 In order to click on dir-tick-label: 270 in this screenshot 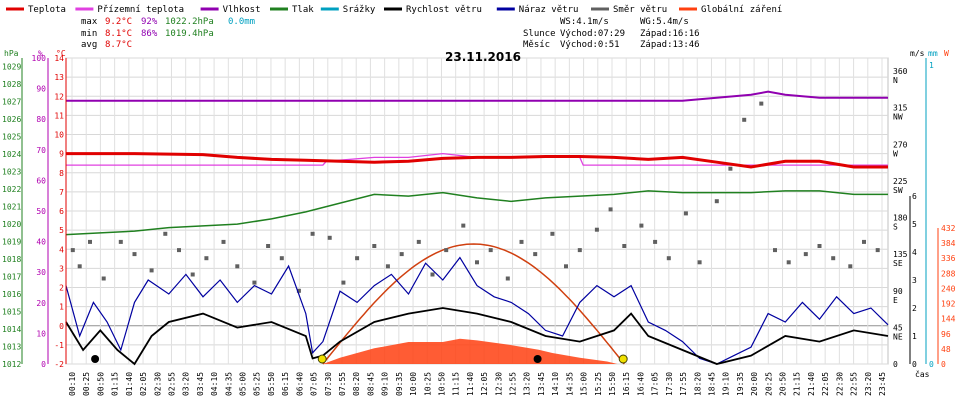, I will do `click(900, 144)`.